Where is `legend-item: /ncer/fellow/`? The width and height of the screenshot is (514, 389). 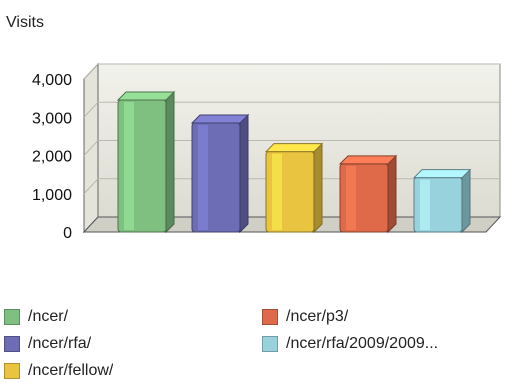 legend-item: /ncer/fellow/ is located at coordinates (58, 371).